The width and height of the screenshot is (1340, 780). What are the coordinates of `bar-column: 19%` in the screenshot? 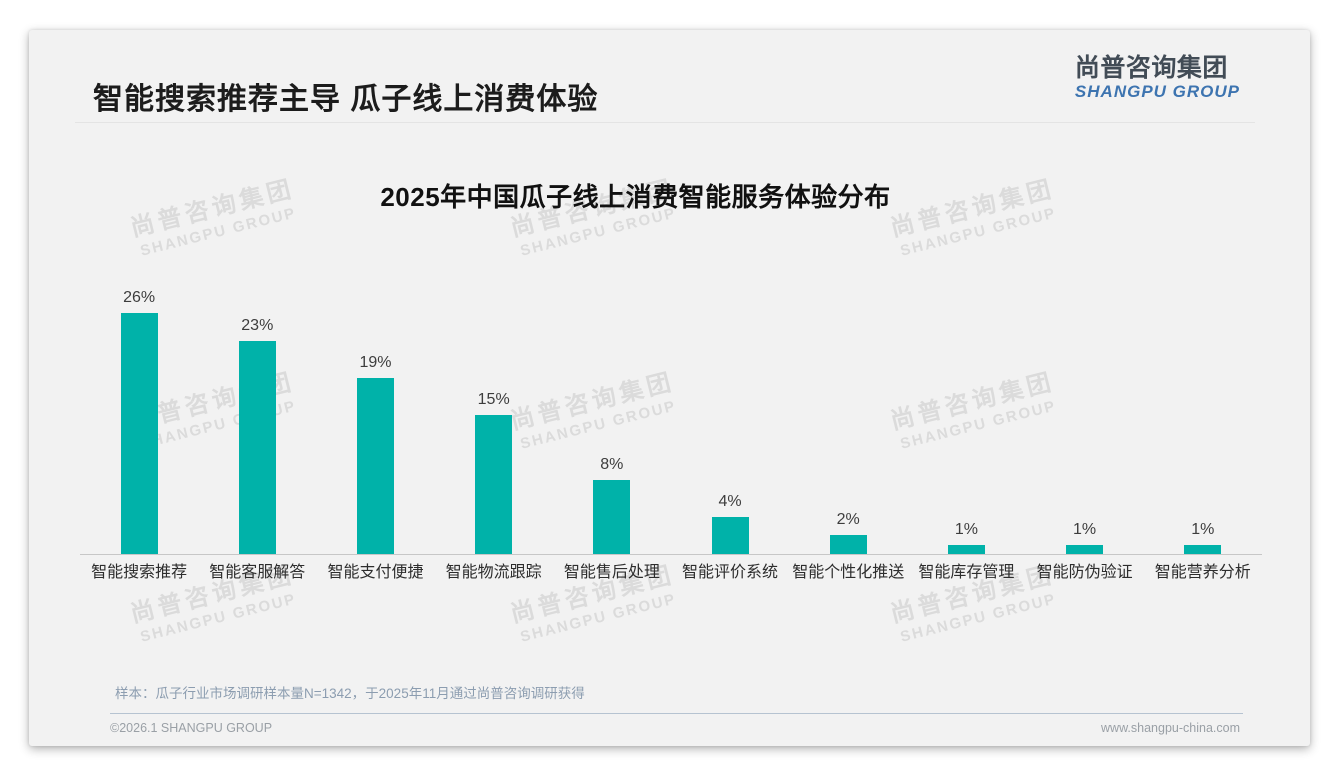 It's located at (375, 404).